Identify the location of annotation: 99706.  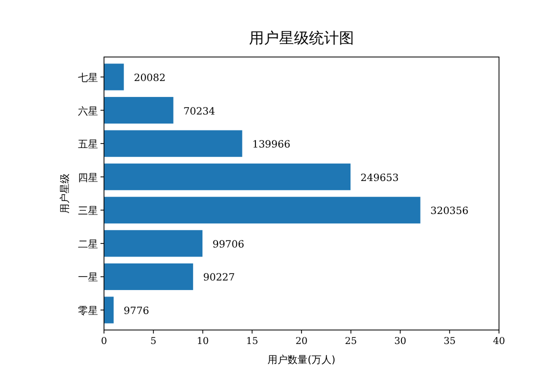
(228, 244).